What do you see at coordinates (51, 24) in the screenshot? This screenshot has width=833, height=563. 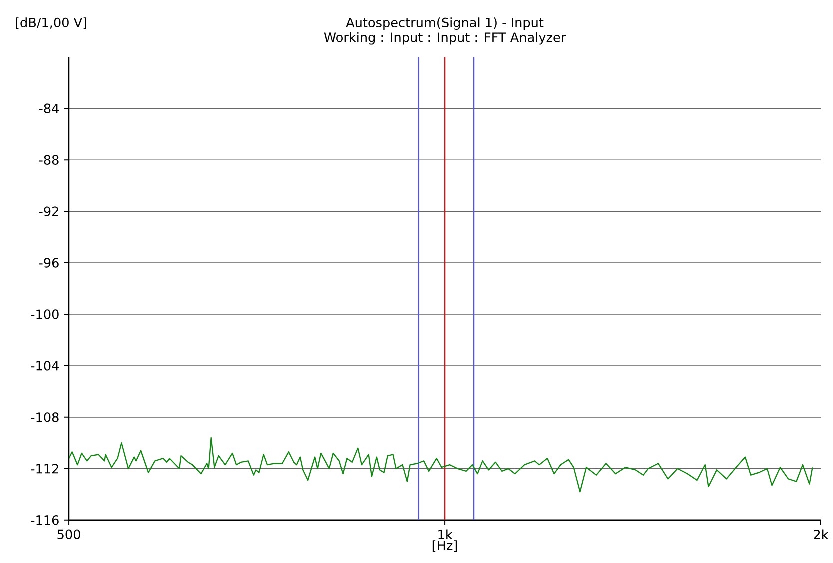 I see `y-axis-title: [dB/1,00 V]` at bounding box center [51, 24].